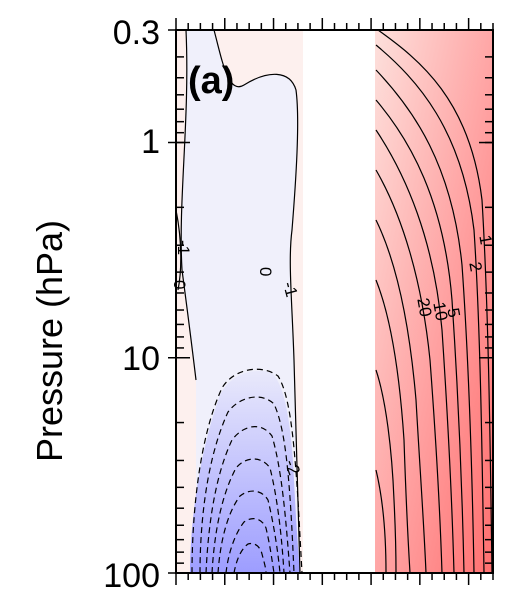  I want to click on ytick-label-0: 0.3, so click(136, 33).